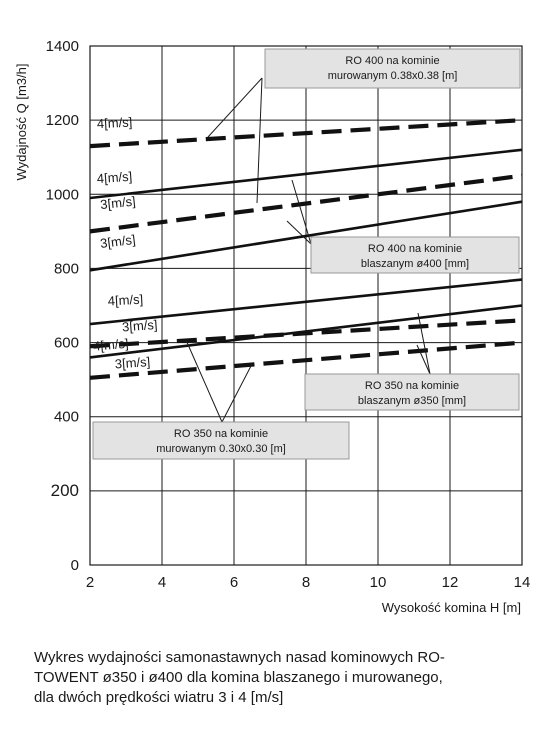 The width and height of the screenshot is (550, 750). Describe the element at coordinates (66, 417) in the screenshot. I see `y-tick-label: 400` at that location.